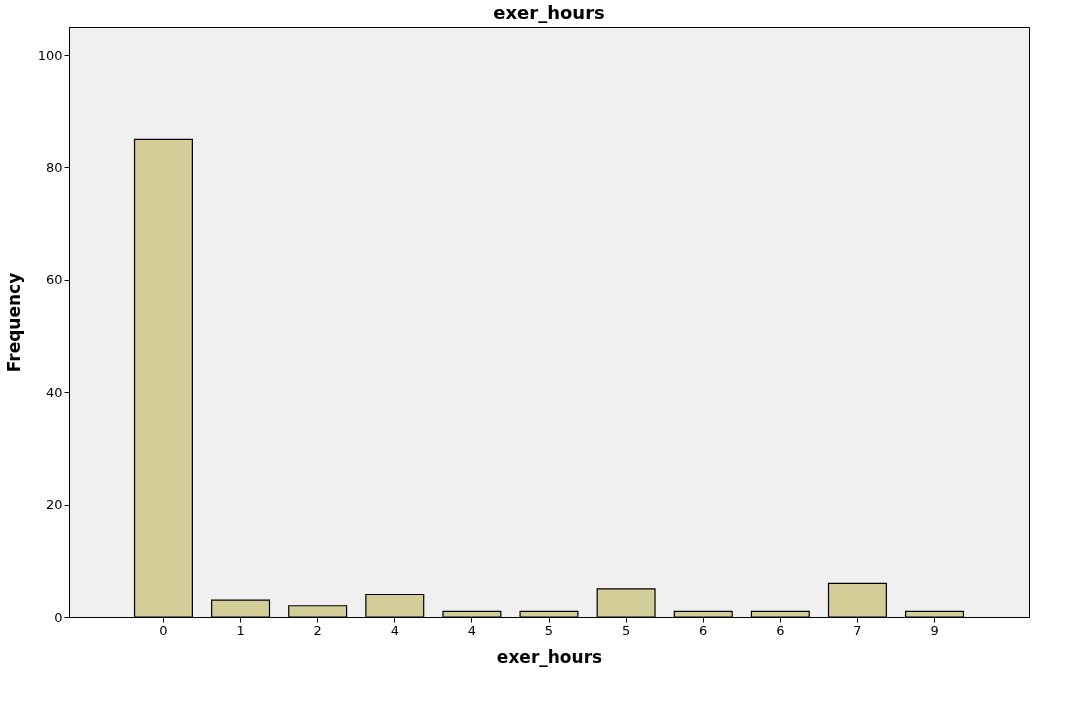 The image size is (1078, 710). Describe the element at coordinates (13, 322) in the screenshot. I see `y-axis-title: Frequency` at that location.